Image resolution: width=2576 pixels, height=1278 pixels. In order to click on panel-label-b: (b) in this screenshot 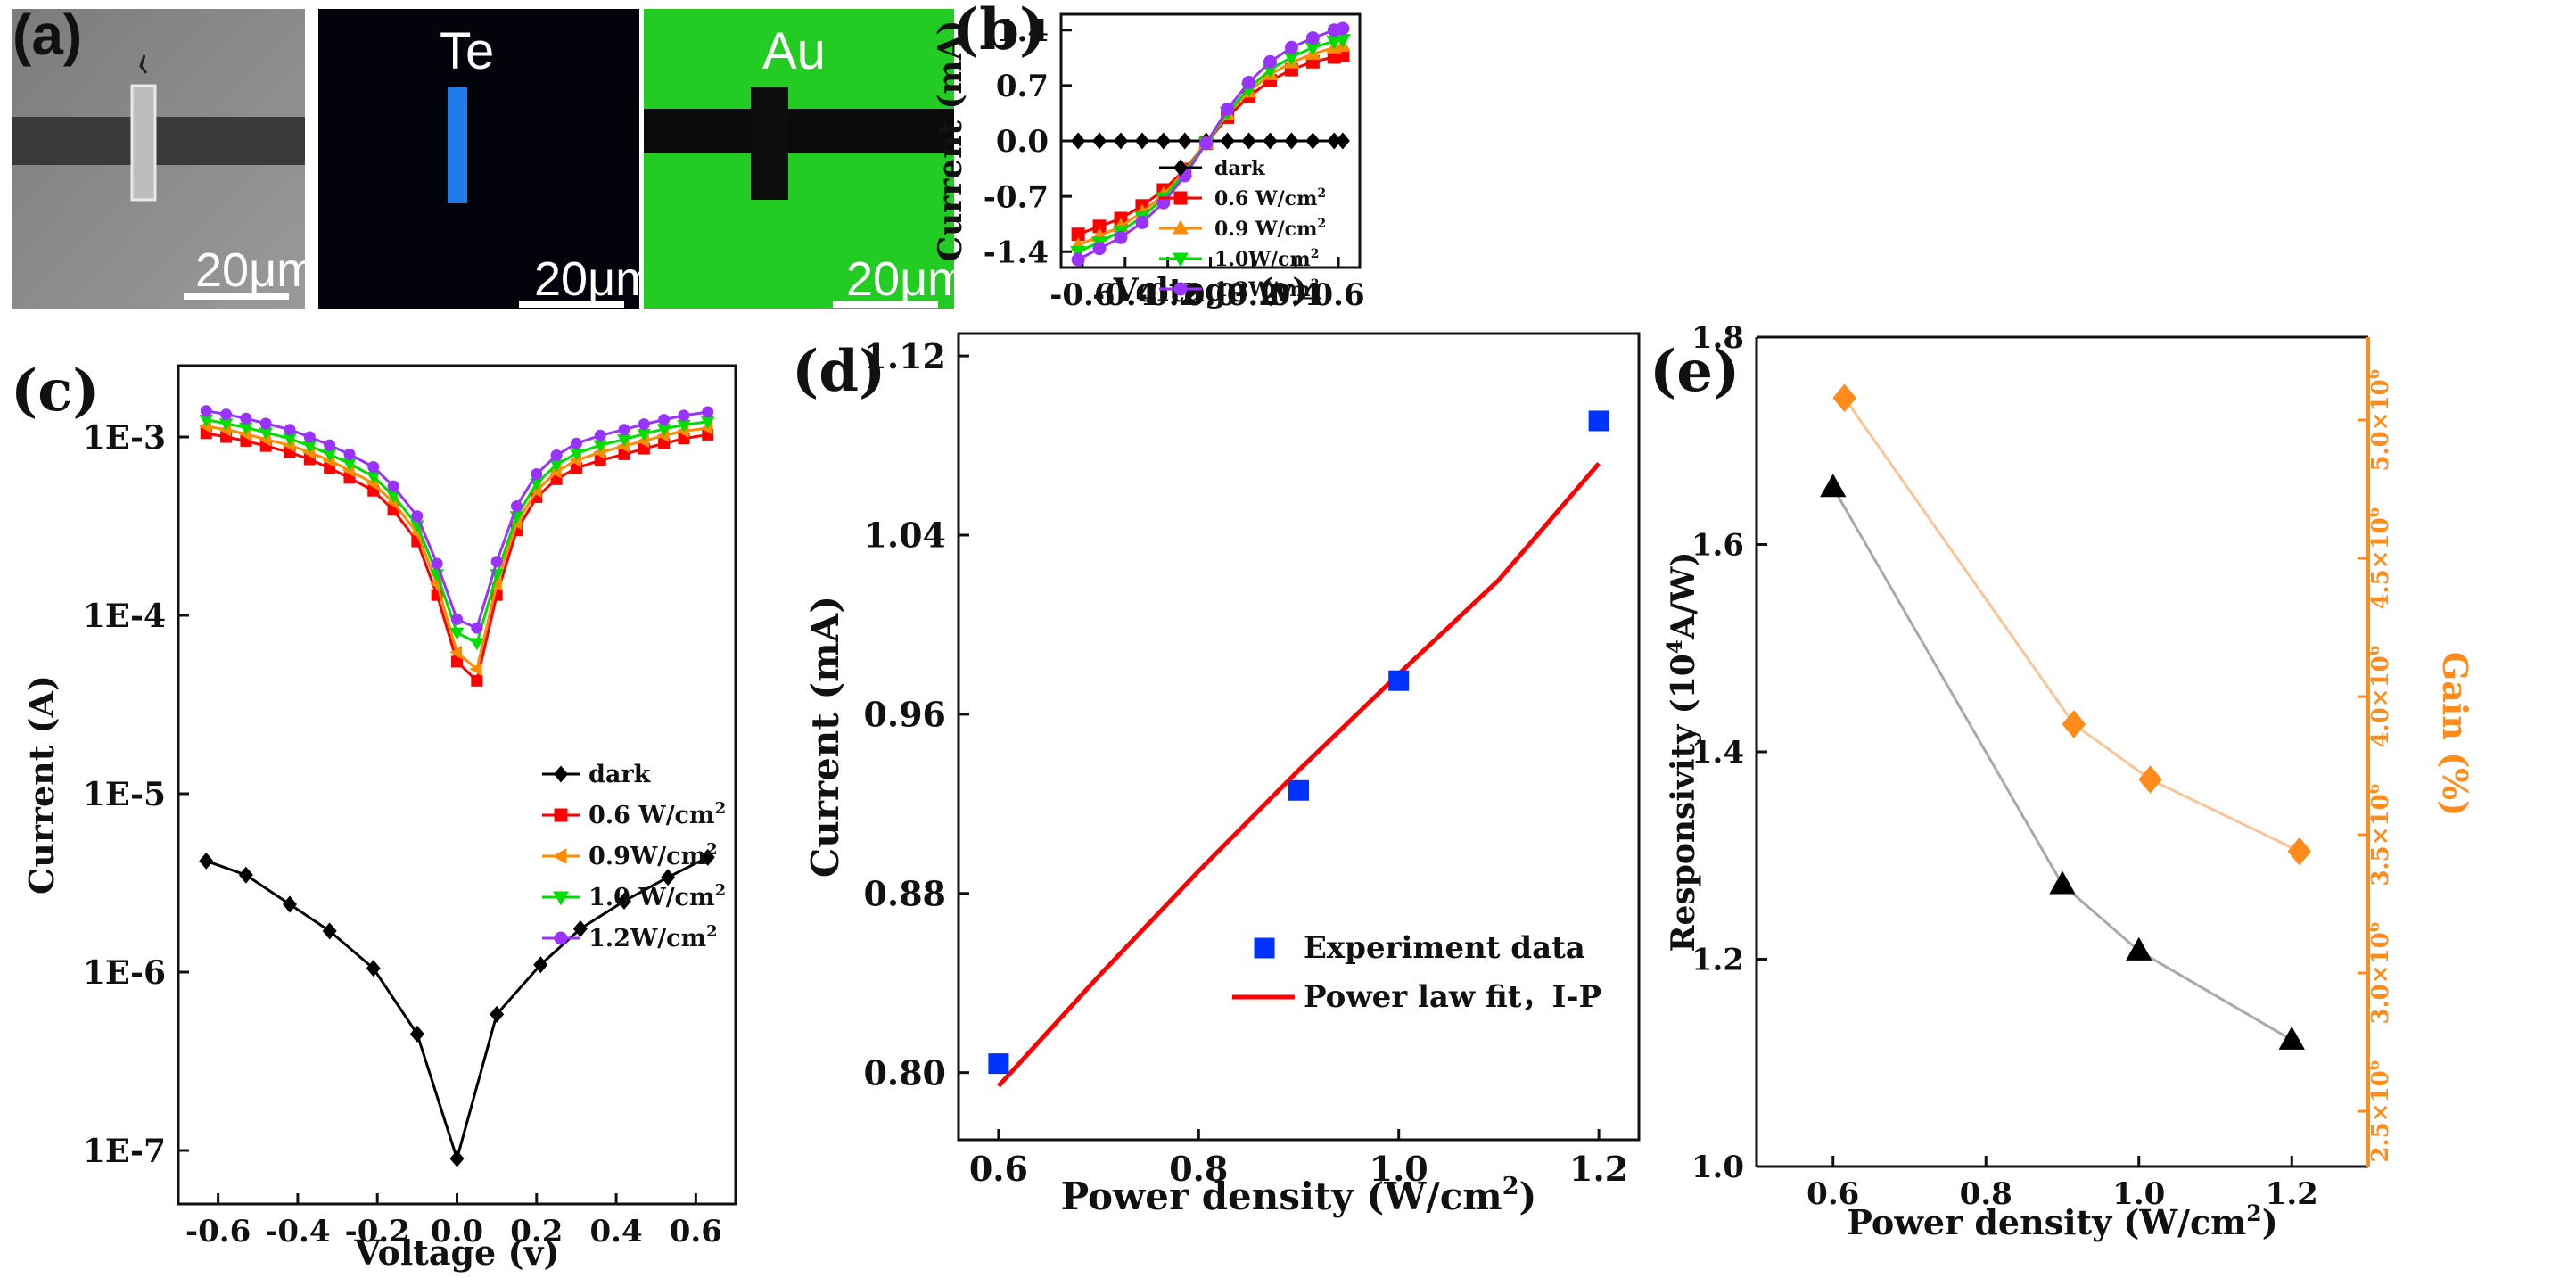, I will do `click(999, 32)`.